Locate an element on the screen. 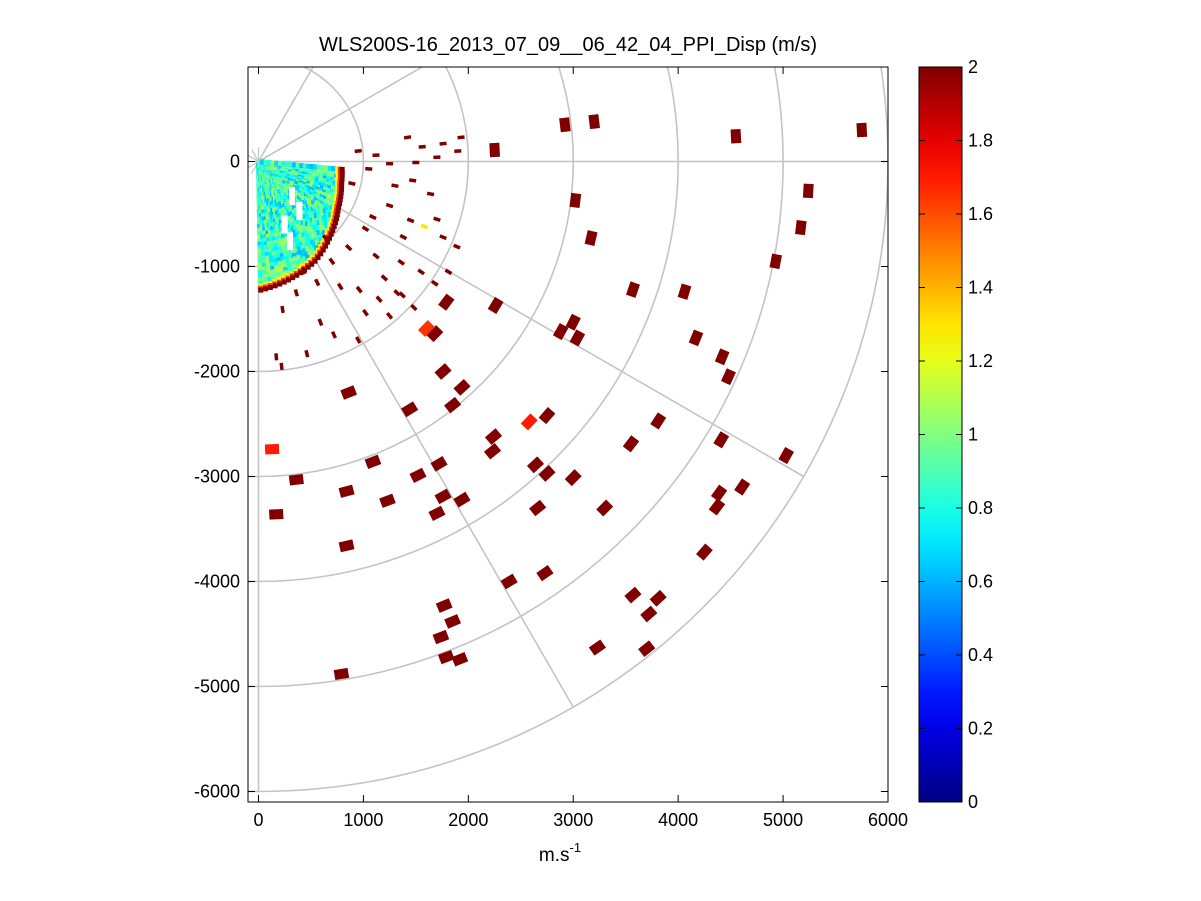  y-tick-label: -3000 is located at coordinates (217, 477).